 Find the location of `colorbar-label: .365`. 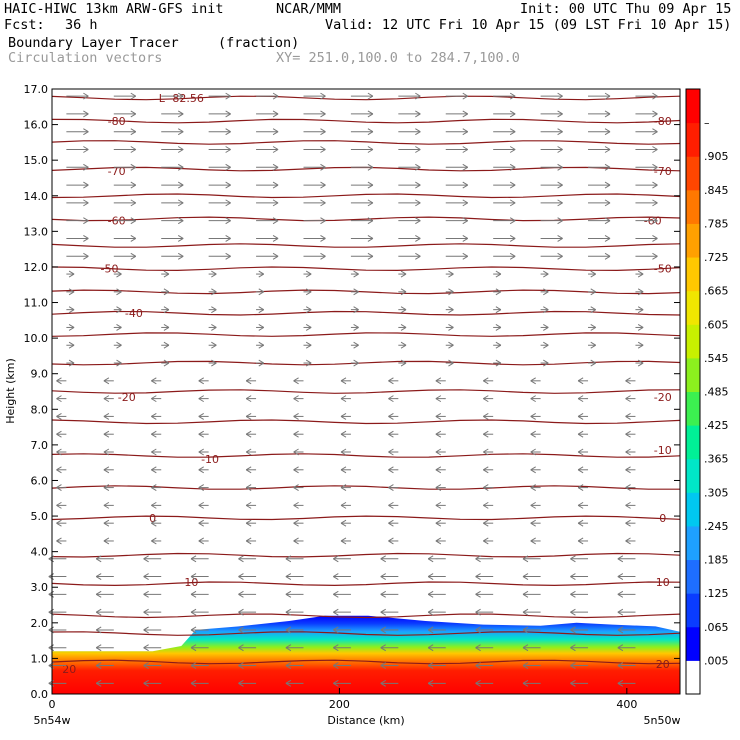

colorbar-label: .365 is located at coordinates (716, 459).